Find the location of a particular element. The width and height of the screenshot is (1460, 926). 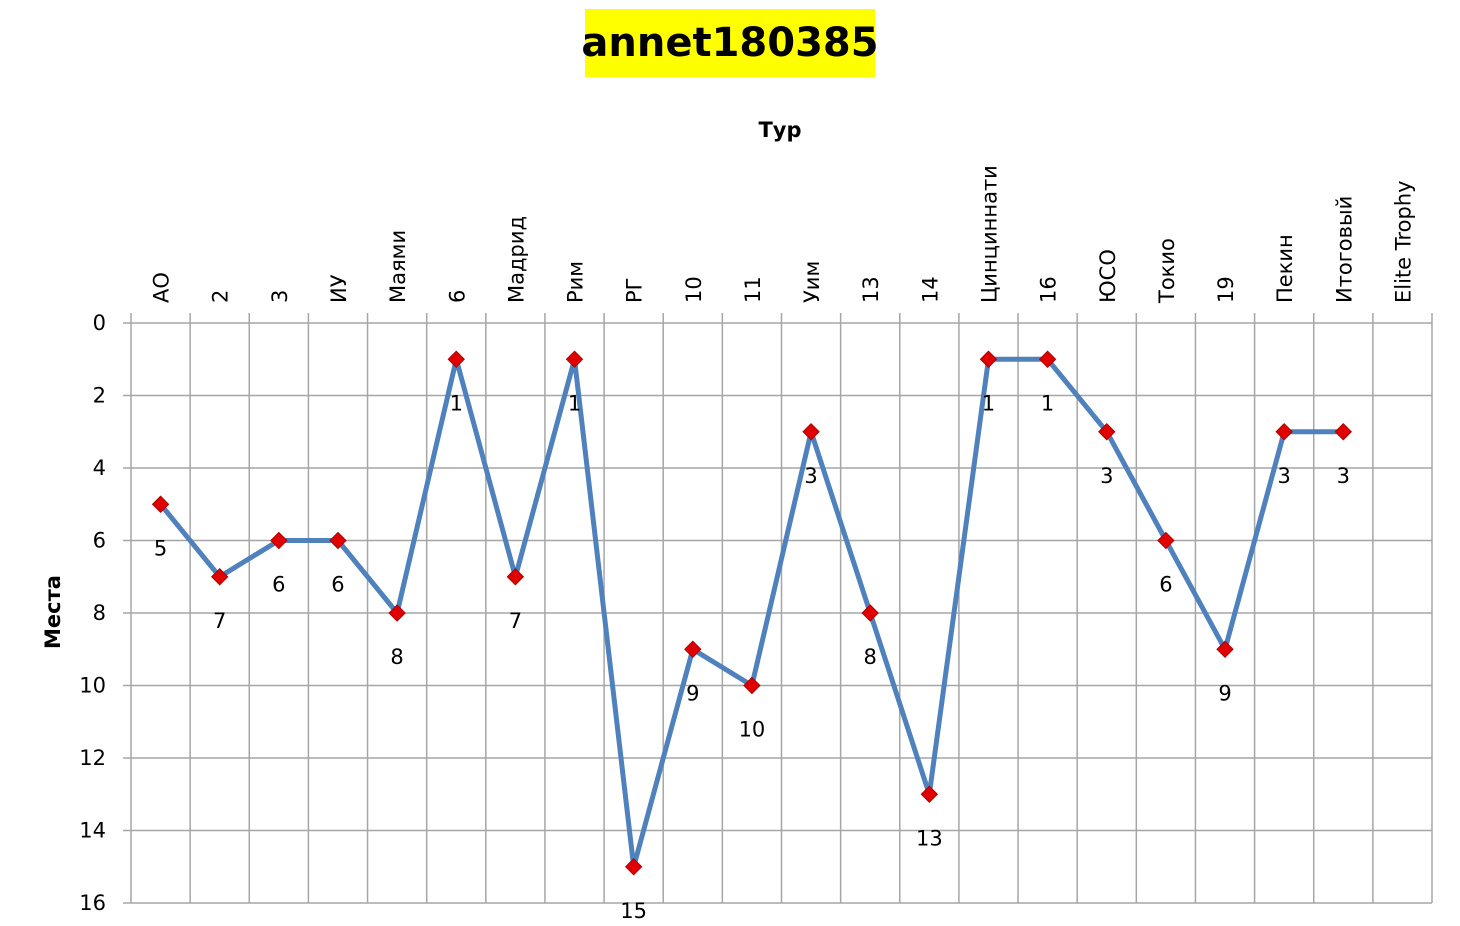

chart-title: annet180385 is located at coordinates (730, 43).